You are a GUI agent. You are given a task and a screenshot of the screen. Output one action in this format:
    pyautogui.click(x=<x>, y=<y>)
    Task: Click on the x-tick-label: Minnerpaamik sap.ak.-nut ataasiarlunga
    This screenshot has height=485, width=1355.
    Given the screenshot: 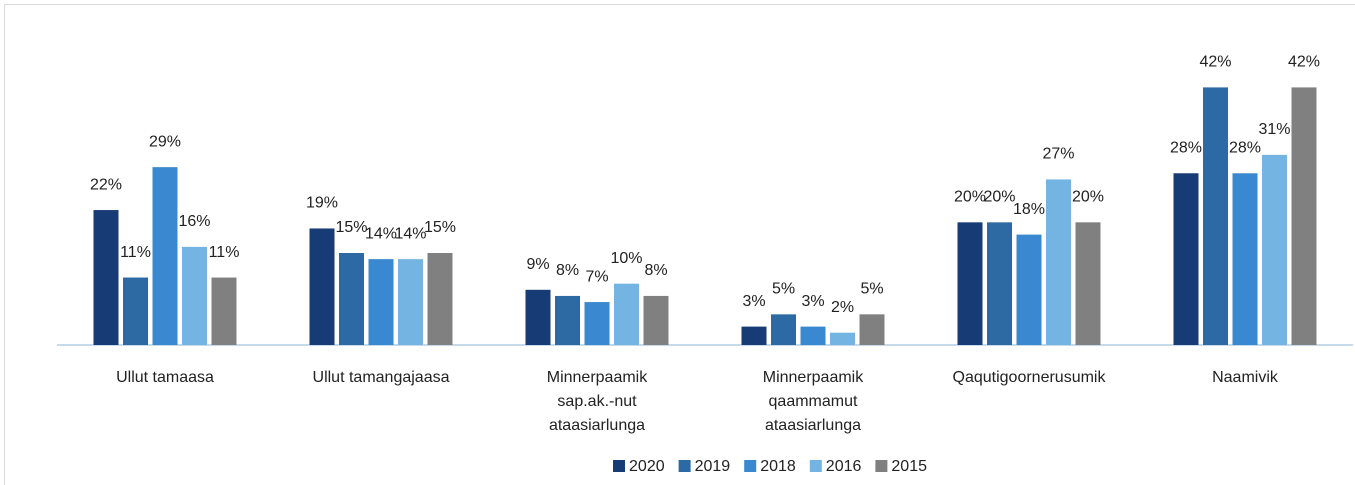 What is the action you would take?
    pyautogui.click(x=597, y=401)
    